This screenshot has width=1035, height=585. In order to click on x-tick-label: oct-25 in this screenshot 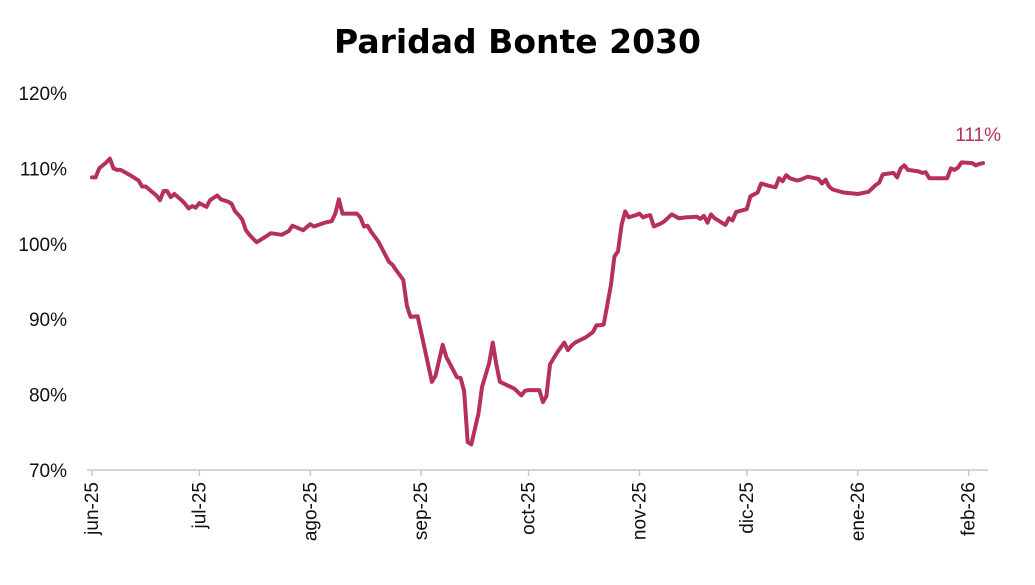, I will do `click(529, 508)`.